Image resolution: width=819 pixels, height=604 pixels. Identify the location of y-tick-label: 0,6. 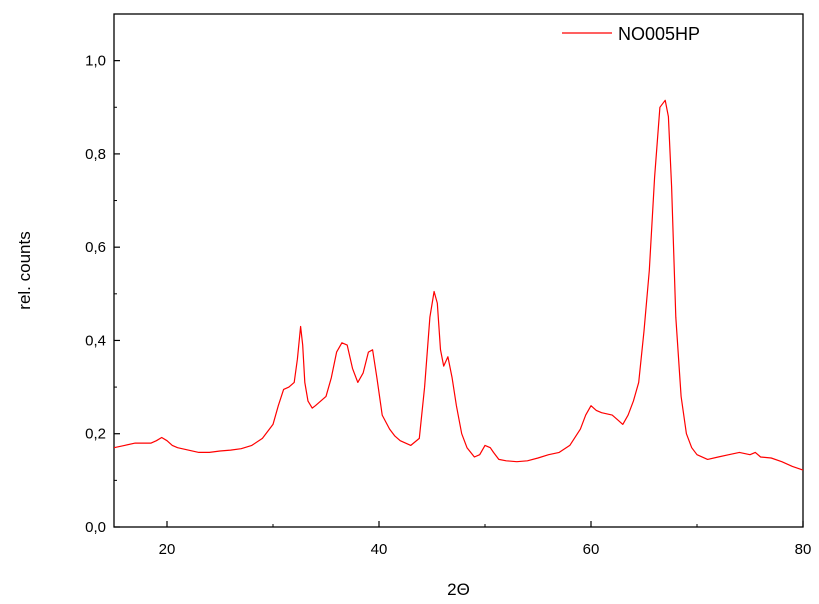
(95, 247).